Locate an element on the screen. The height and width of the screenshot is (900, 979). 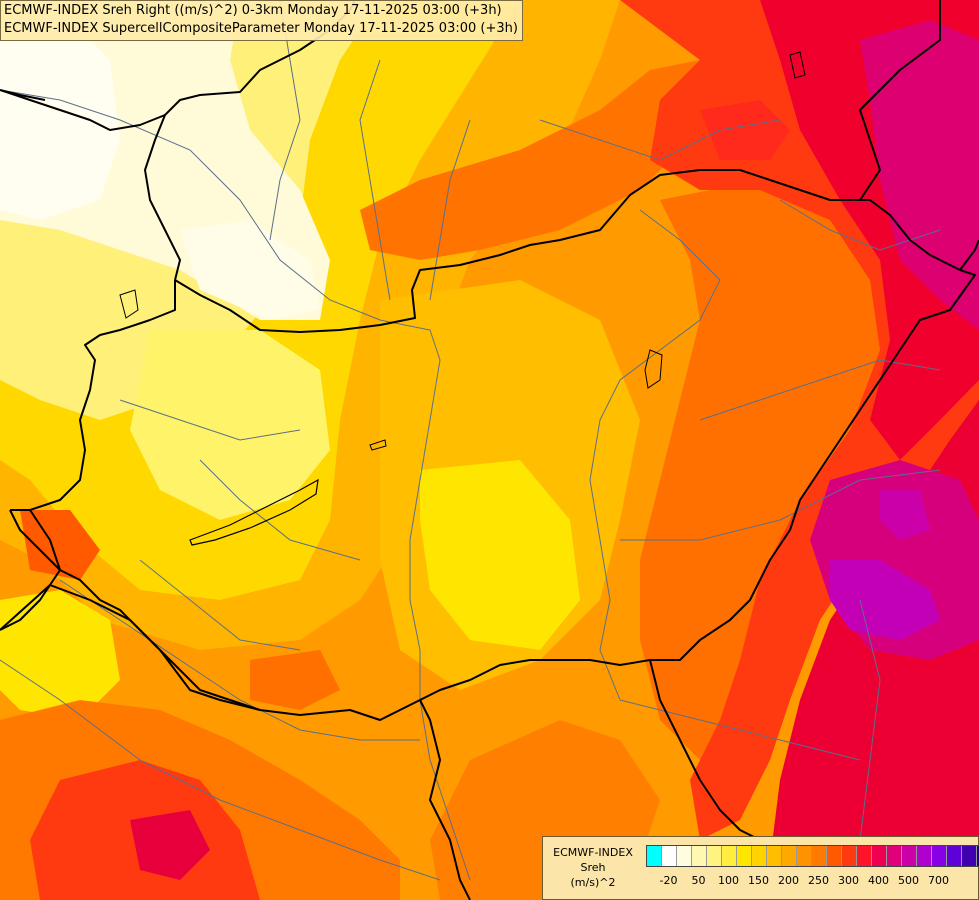
legend-tick-label: 200 is located at coordinates (788, 880).